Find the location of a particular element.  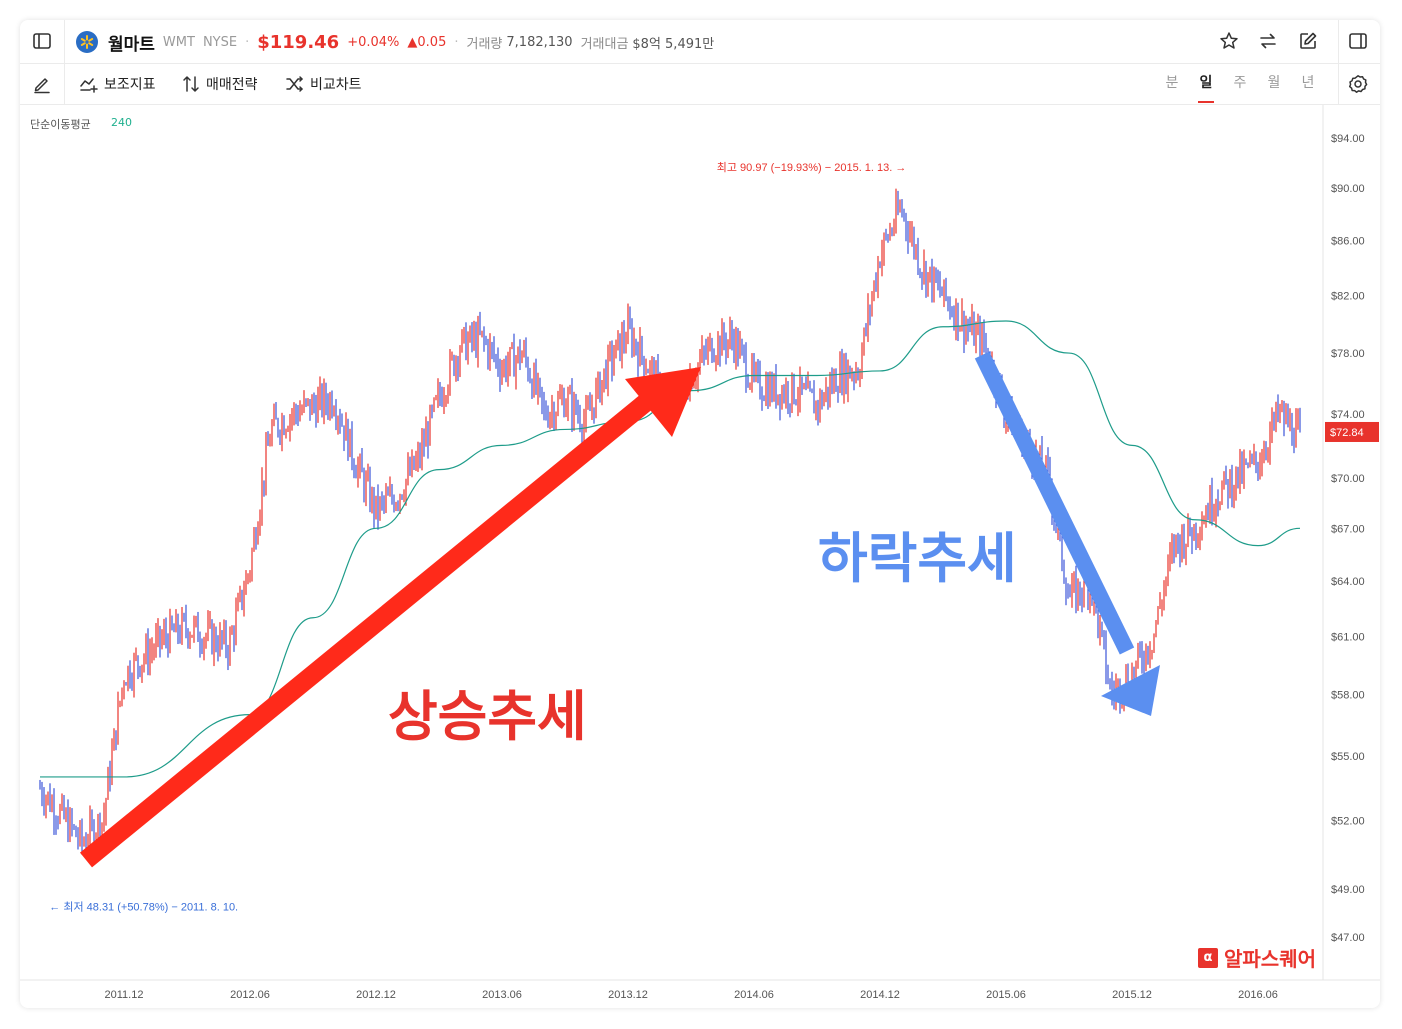

indicator-value: 240 is located at coordinates (121, 122).